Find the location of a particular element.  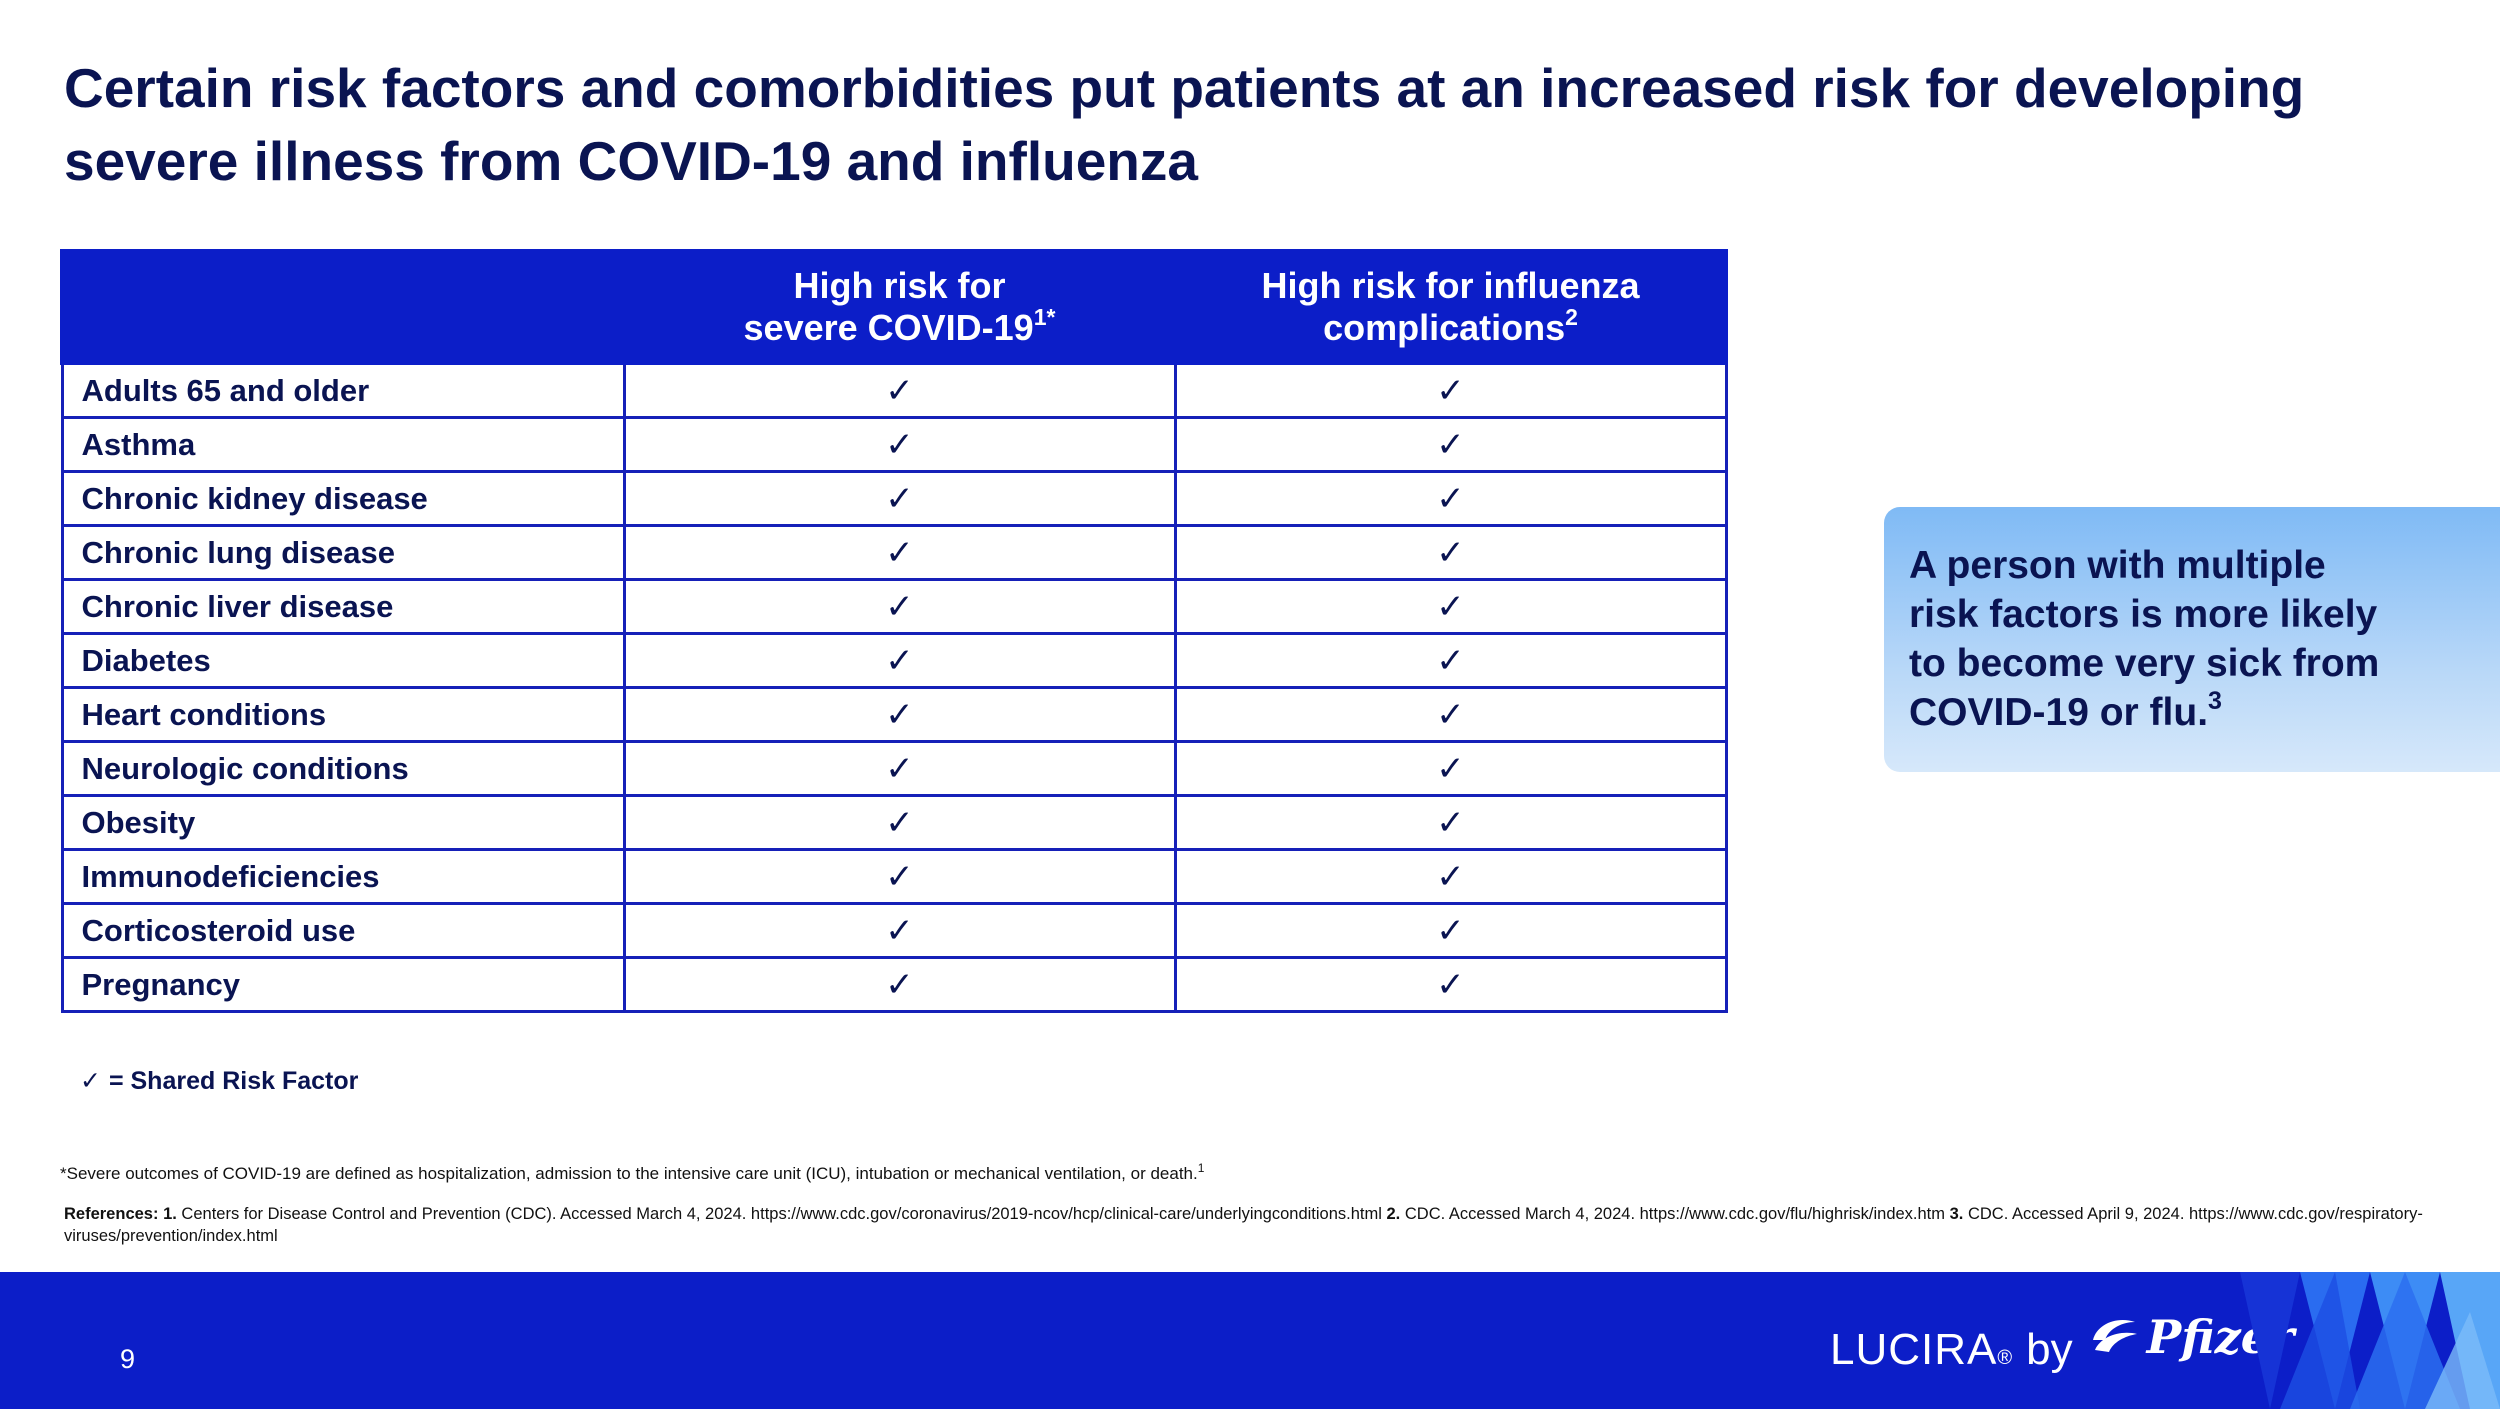

table-row: Neurologic conditions ✓ ✓ is located at coordinates (894, 768).